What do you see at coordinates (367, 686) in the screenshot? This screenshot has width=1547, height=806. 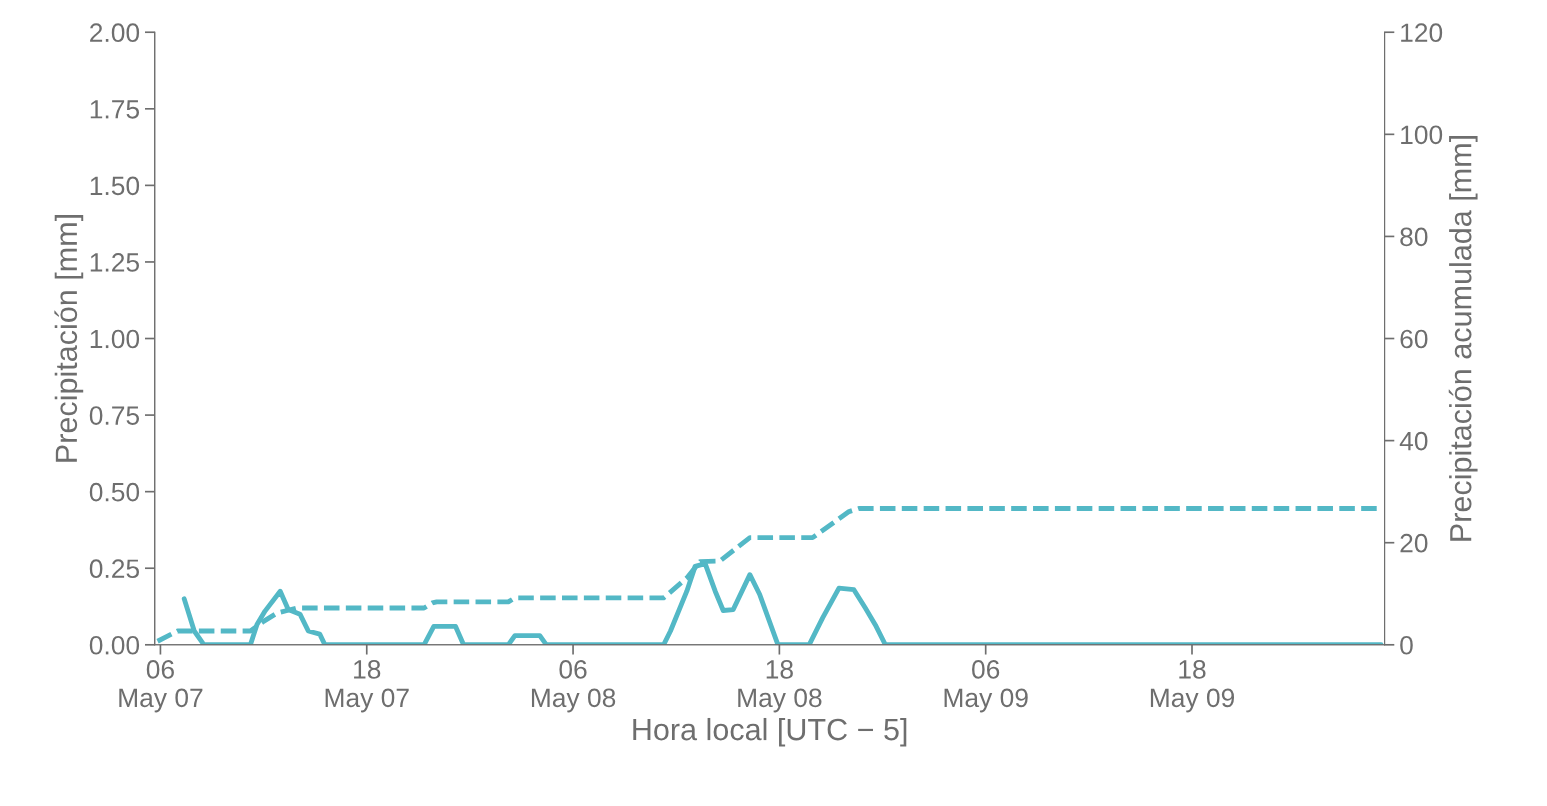 I see `x-tick-label: 18 May 07` at bounding box center [367, 686].